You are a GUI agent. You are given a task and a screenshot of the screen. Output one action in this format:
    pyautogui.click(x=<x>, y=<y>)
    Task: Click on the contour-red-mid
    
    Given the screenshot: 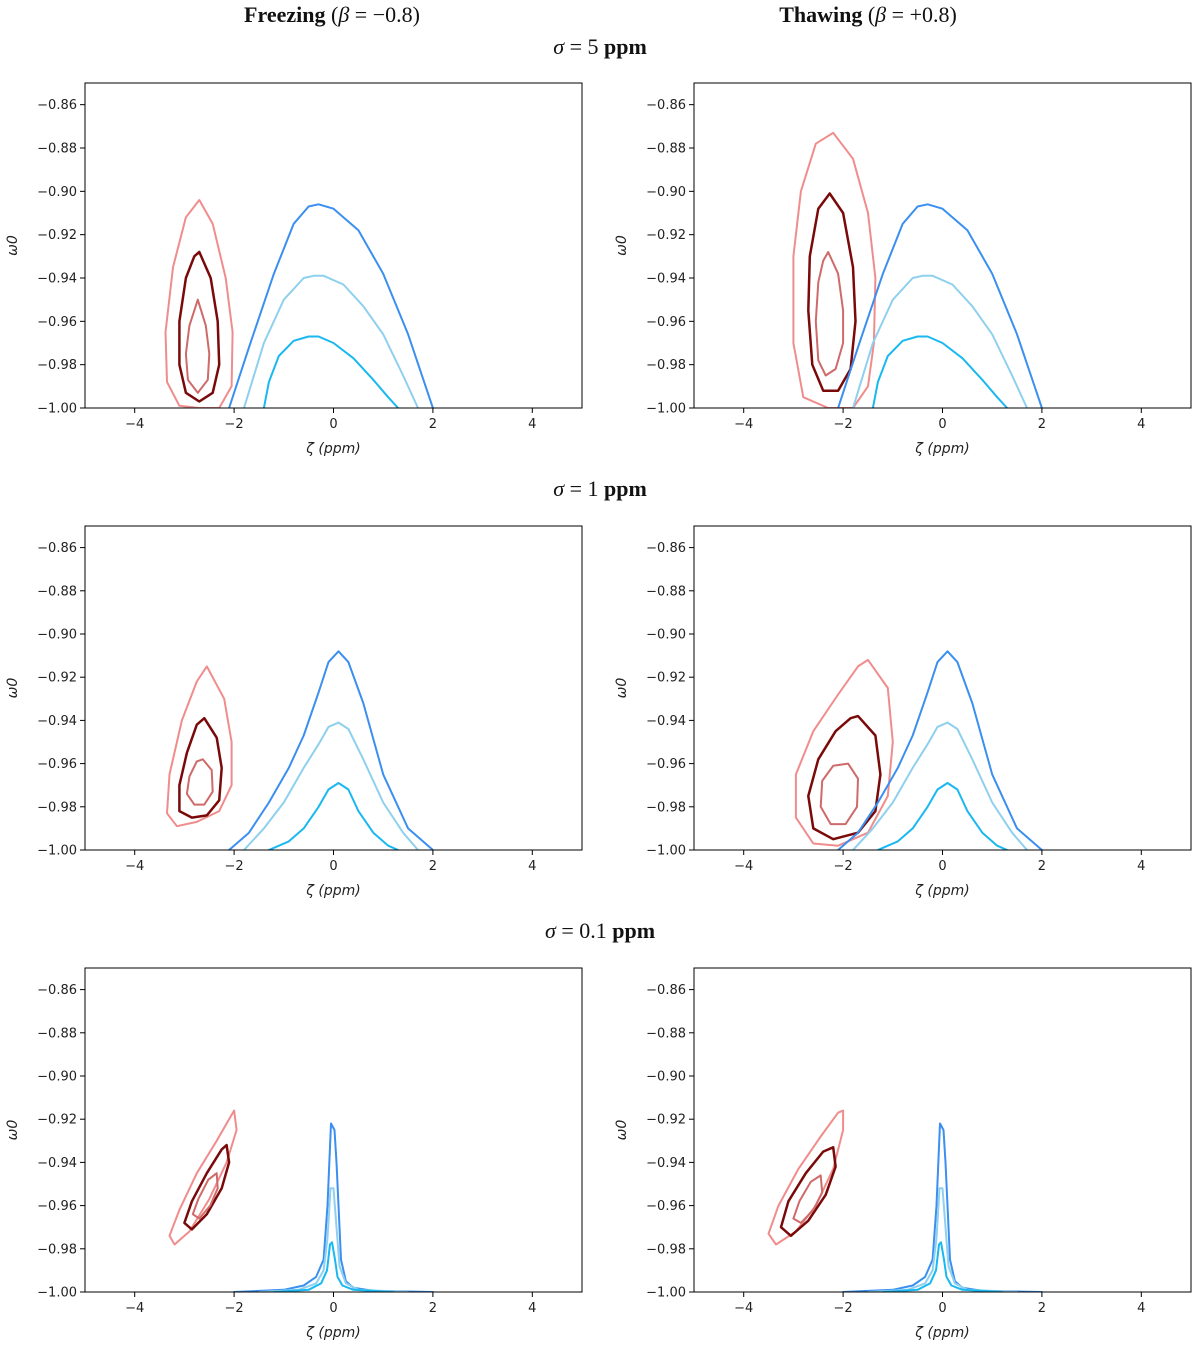 What is the action you would take?
    pyautogui.click(x=808, y=1192)
    